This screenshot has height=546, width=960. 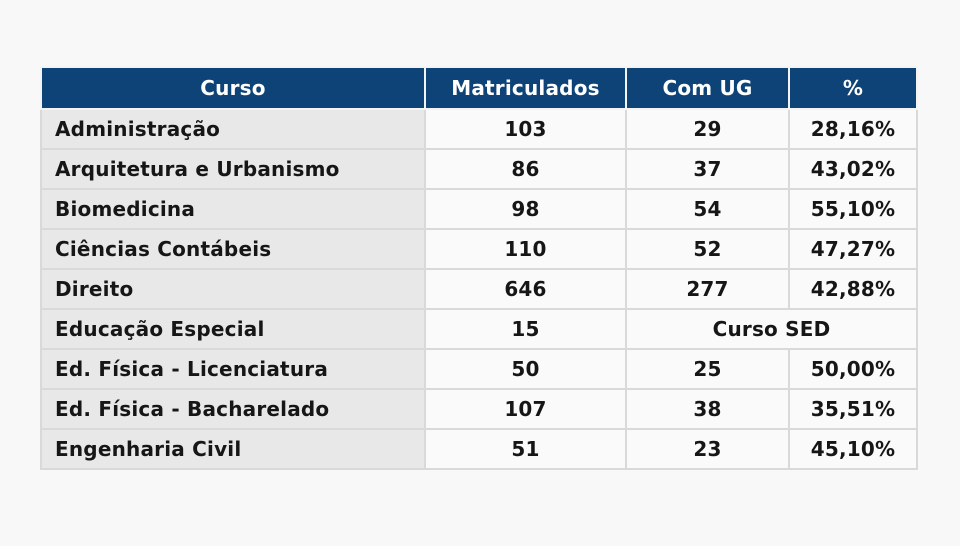 I want to click on table-row: Arquitetura e Urbanismo 86 37 43,02%, so click(x=479, y=169).